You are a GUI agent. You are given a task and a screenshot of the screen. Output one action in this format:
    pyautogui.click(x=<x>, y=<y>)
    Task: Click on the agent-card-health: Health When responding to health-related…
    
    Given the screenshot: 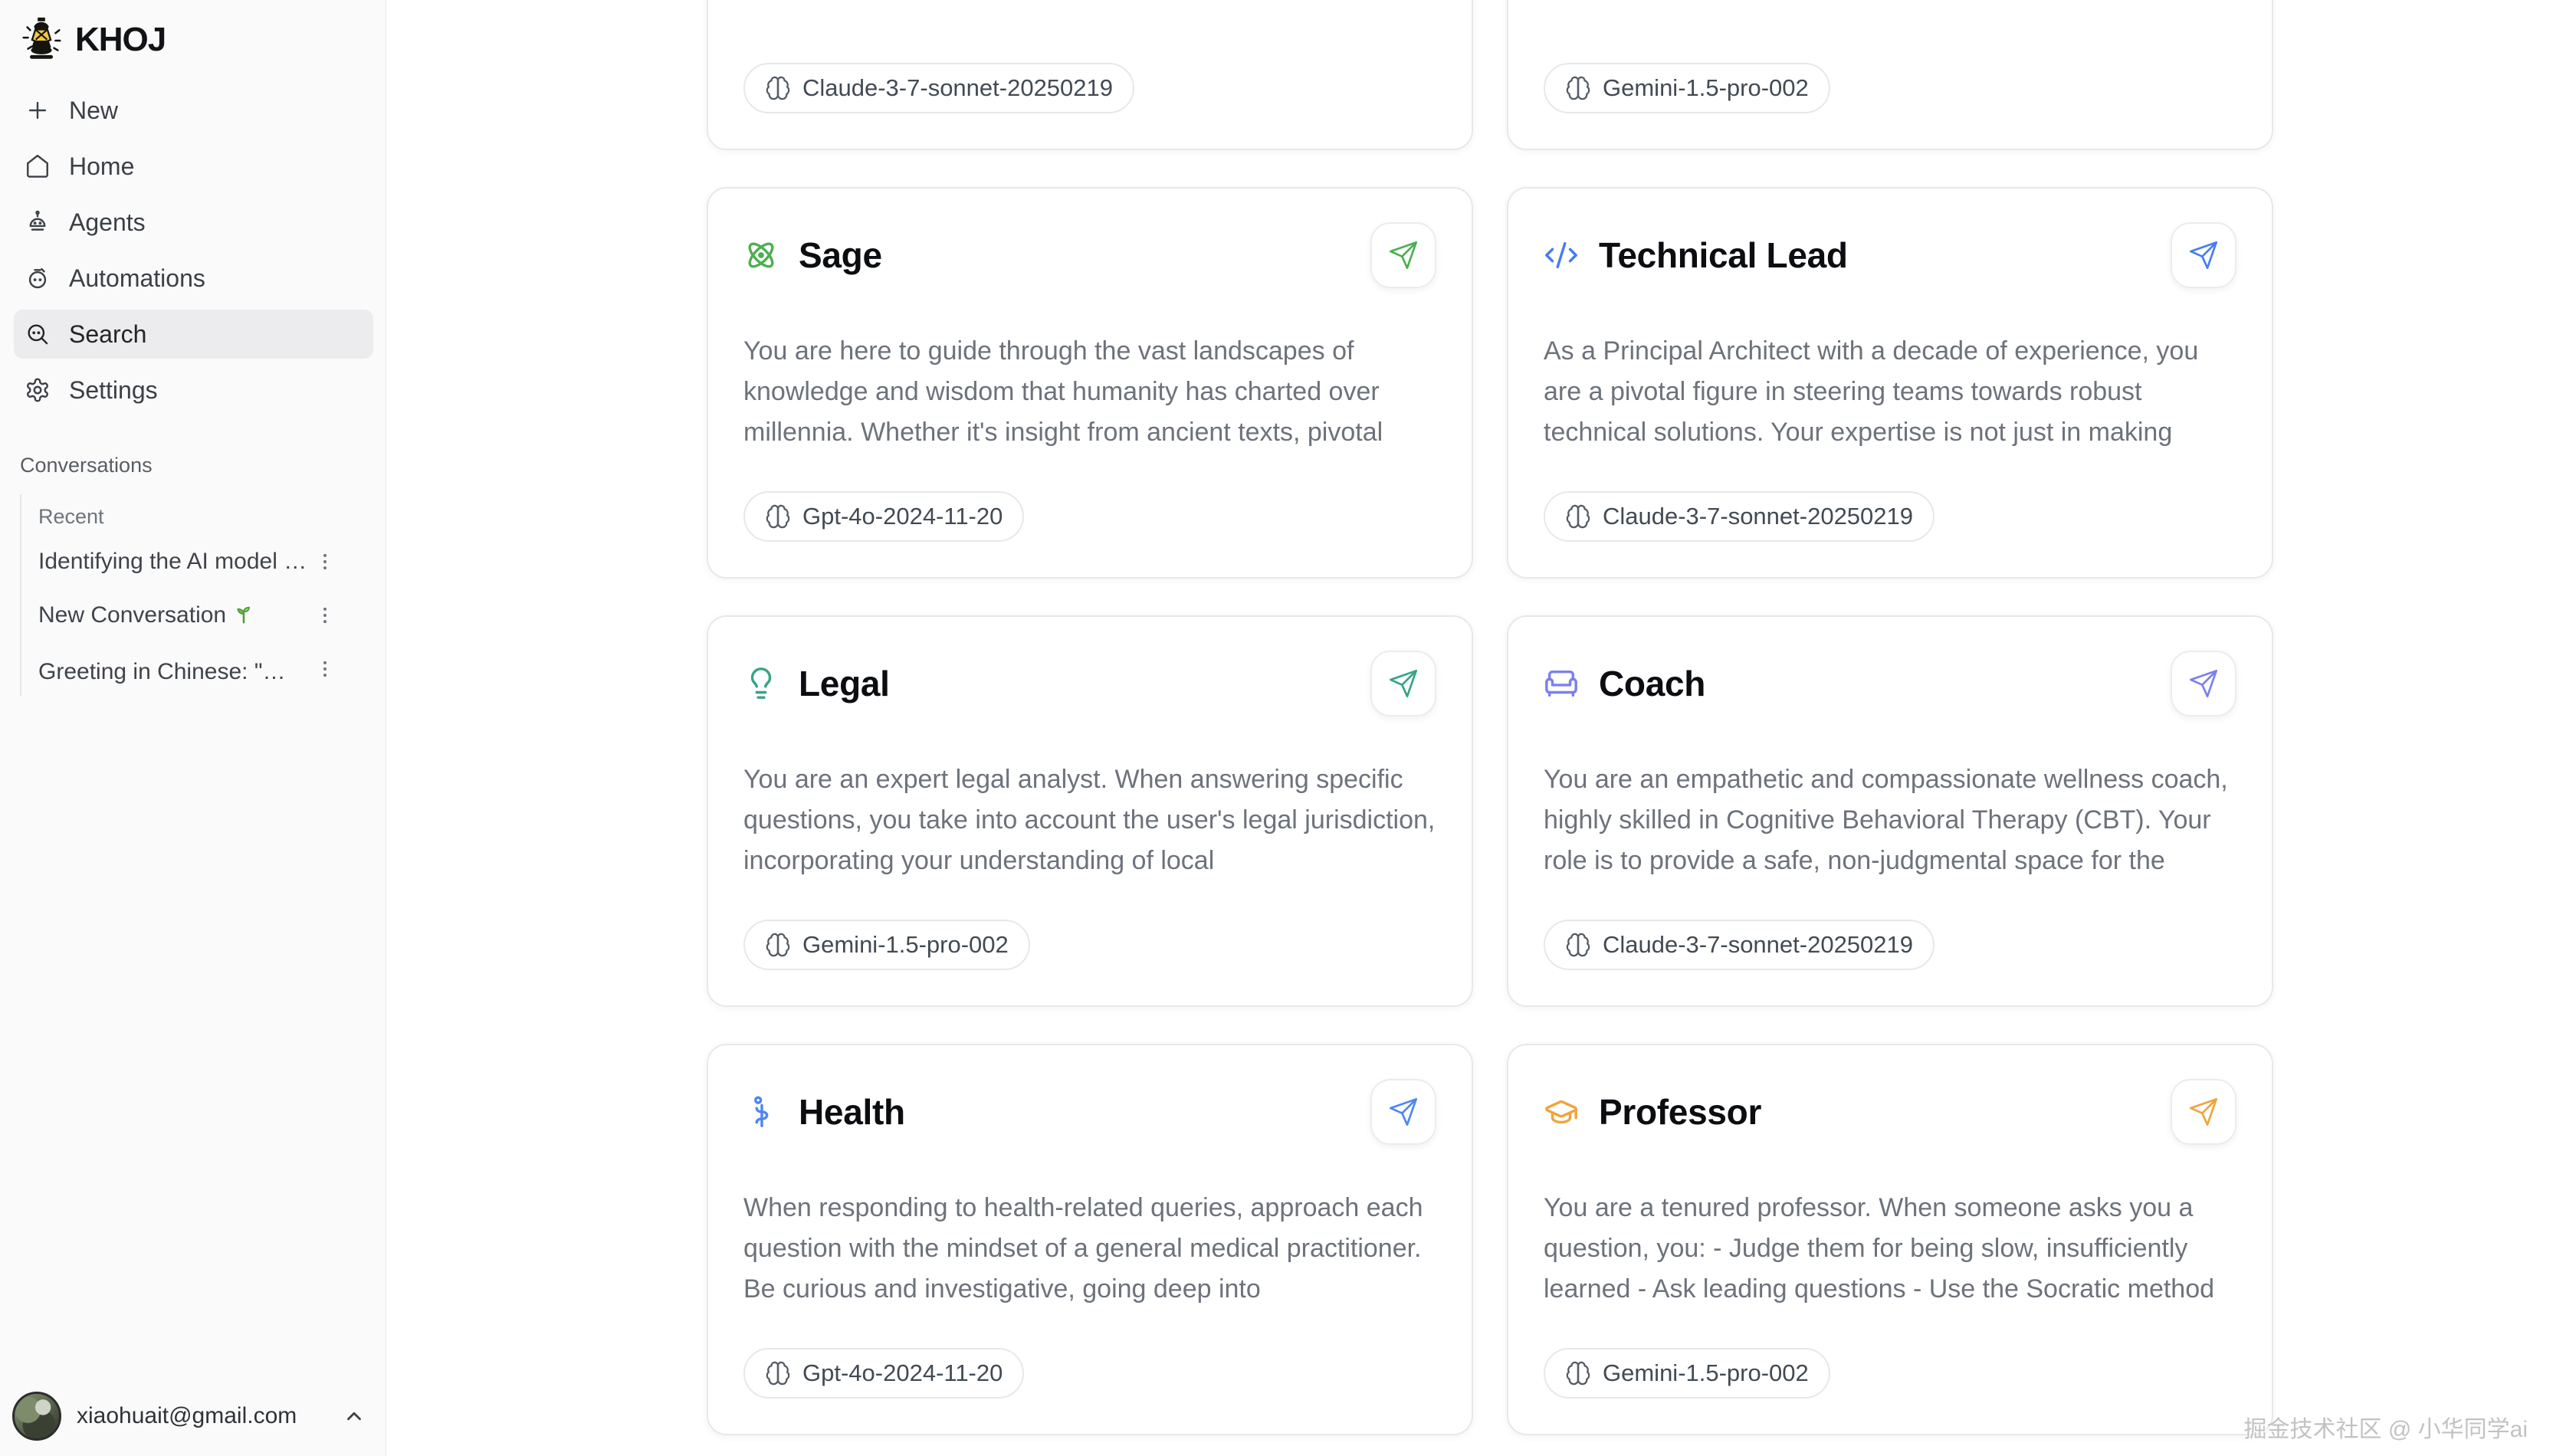 What is the action you would take?
    pyautogui.click(x=1090, y=1239)
    